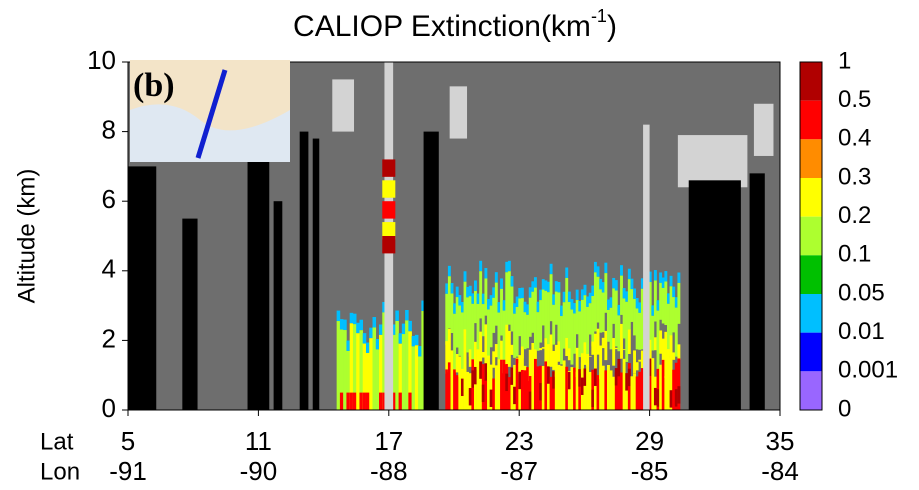 This screenshot has height=490, width=919. Describe the element at coordinates (811, 197) in the screenshot. I see `colorbar-segment` at that location.